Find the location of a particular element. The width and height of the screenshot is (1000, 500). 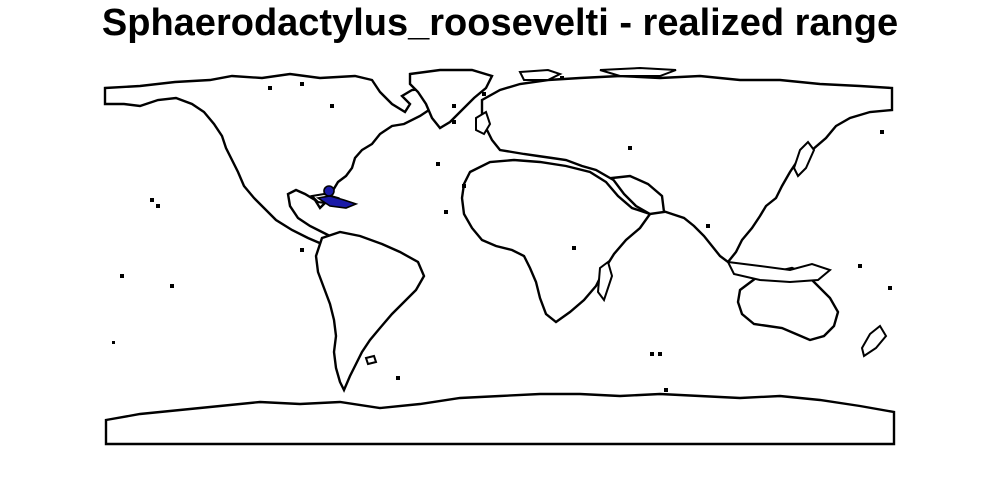

british-isles is located at coordinates (483, 123).